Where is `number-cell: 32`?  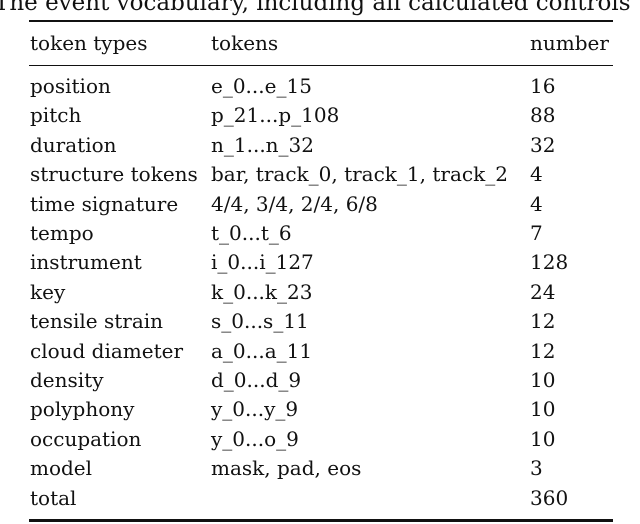 number-cell: 32 is located at coordinates (543, 145).